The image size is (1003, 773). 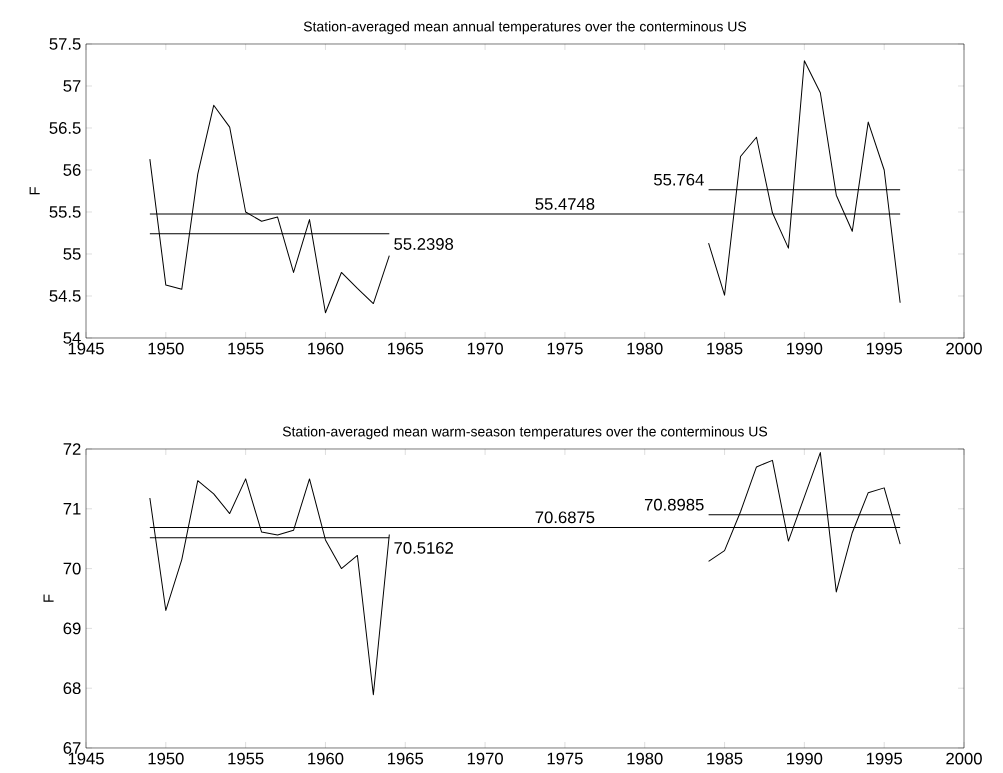 What do you see at coordinates (72, 170) in the screenshot?
I see `y-tick-label: 56` at bounding box center [72, 170].